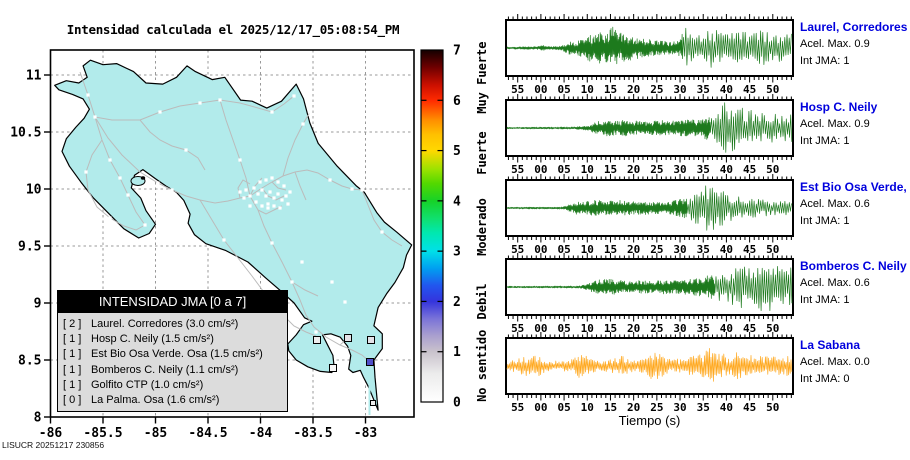  What do you see at coordinates (482, 78) in the screenshot?
I see `colorbar-category-label: Muy Fuerte` at bounding box center [482, 78].